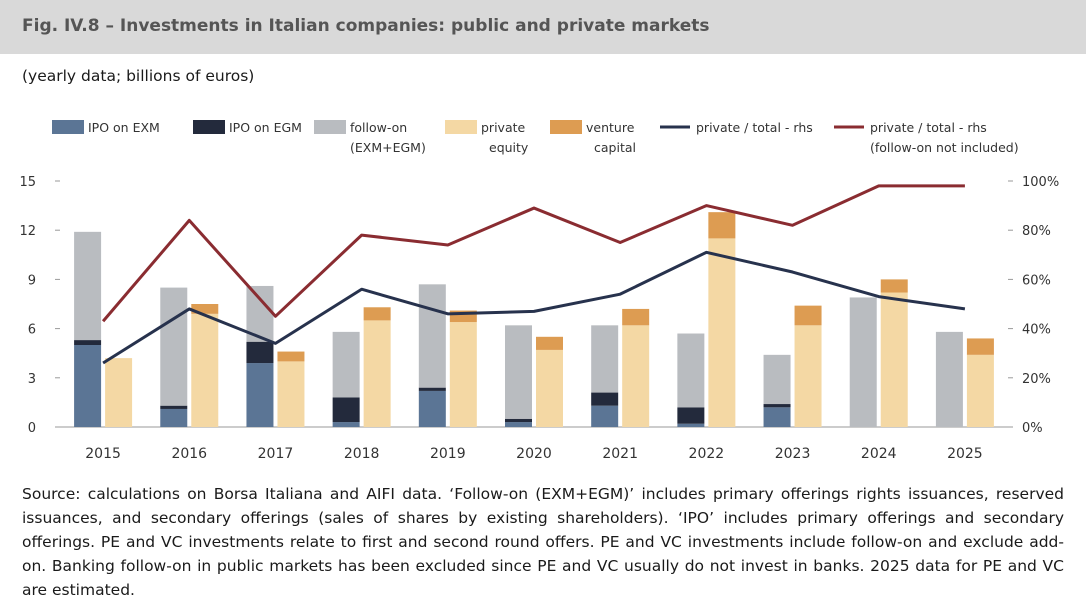 This screenshot has width=1086, height=616. Describe the element at coordinates (1032, 428) in the screenshot. I see `y2-tick-label: 0%` at that location.